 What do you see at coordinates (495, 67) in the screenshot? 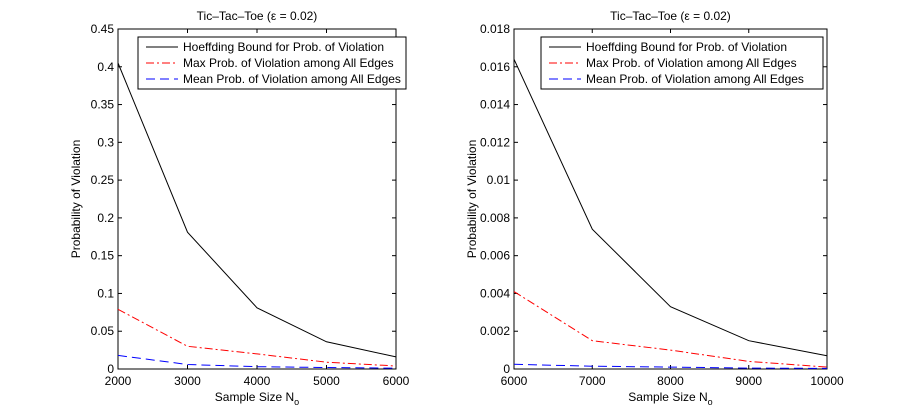
I see `y-tick-label: 0.016` at bounding box center [495, 67].